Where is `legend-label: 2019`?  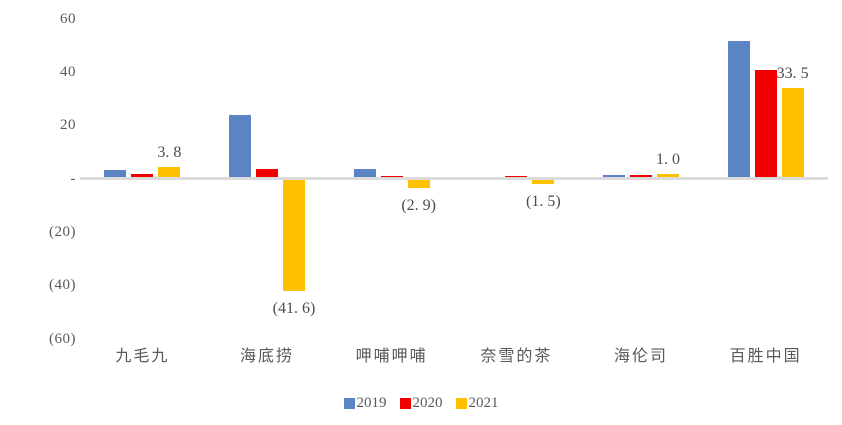
legend-label: 2019 is located at coordinates (371, 403).